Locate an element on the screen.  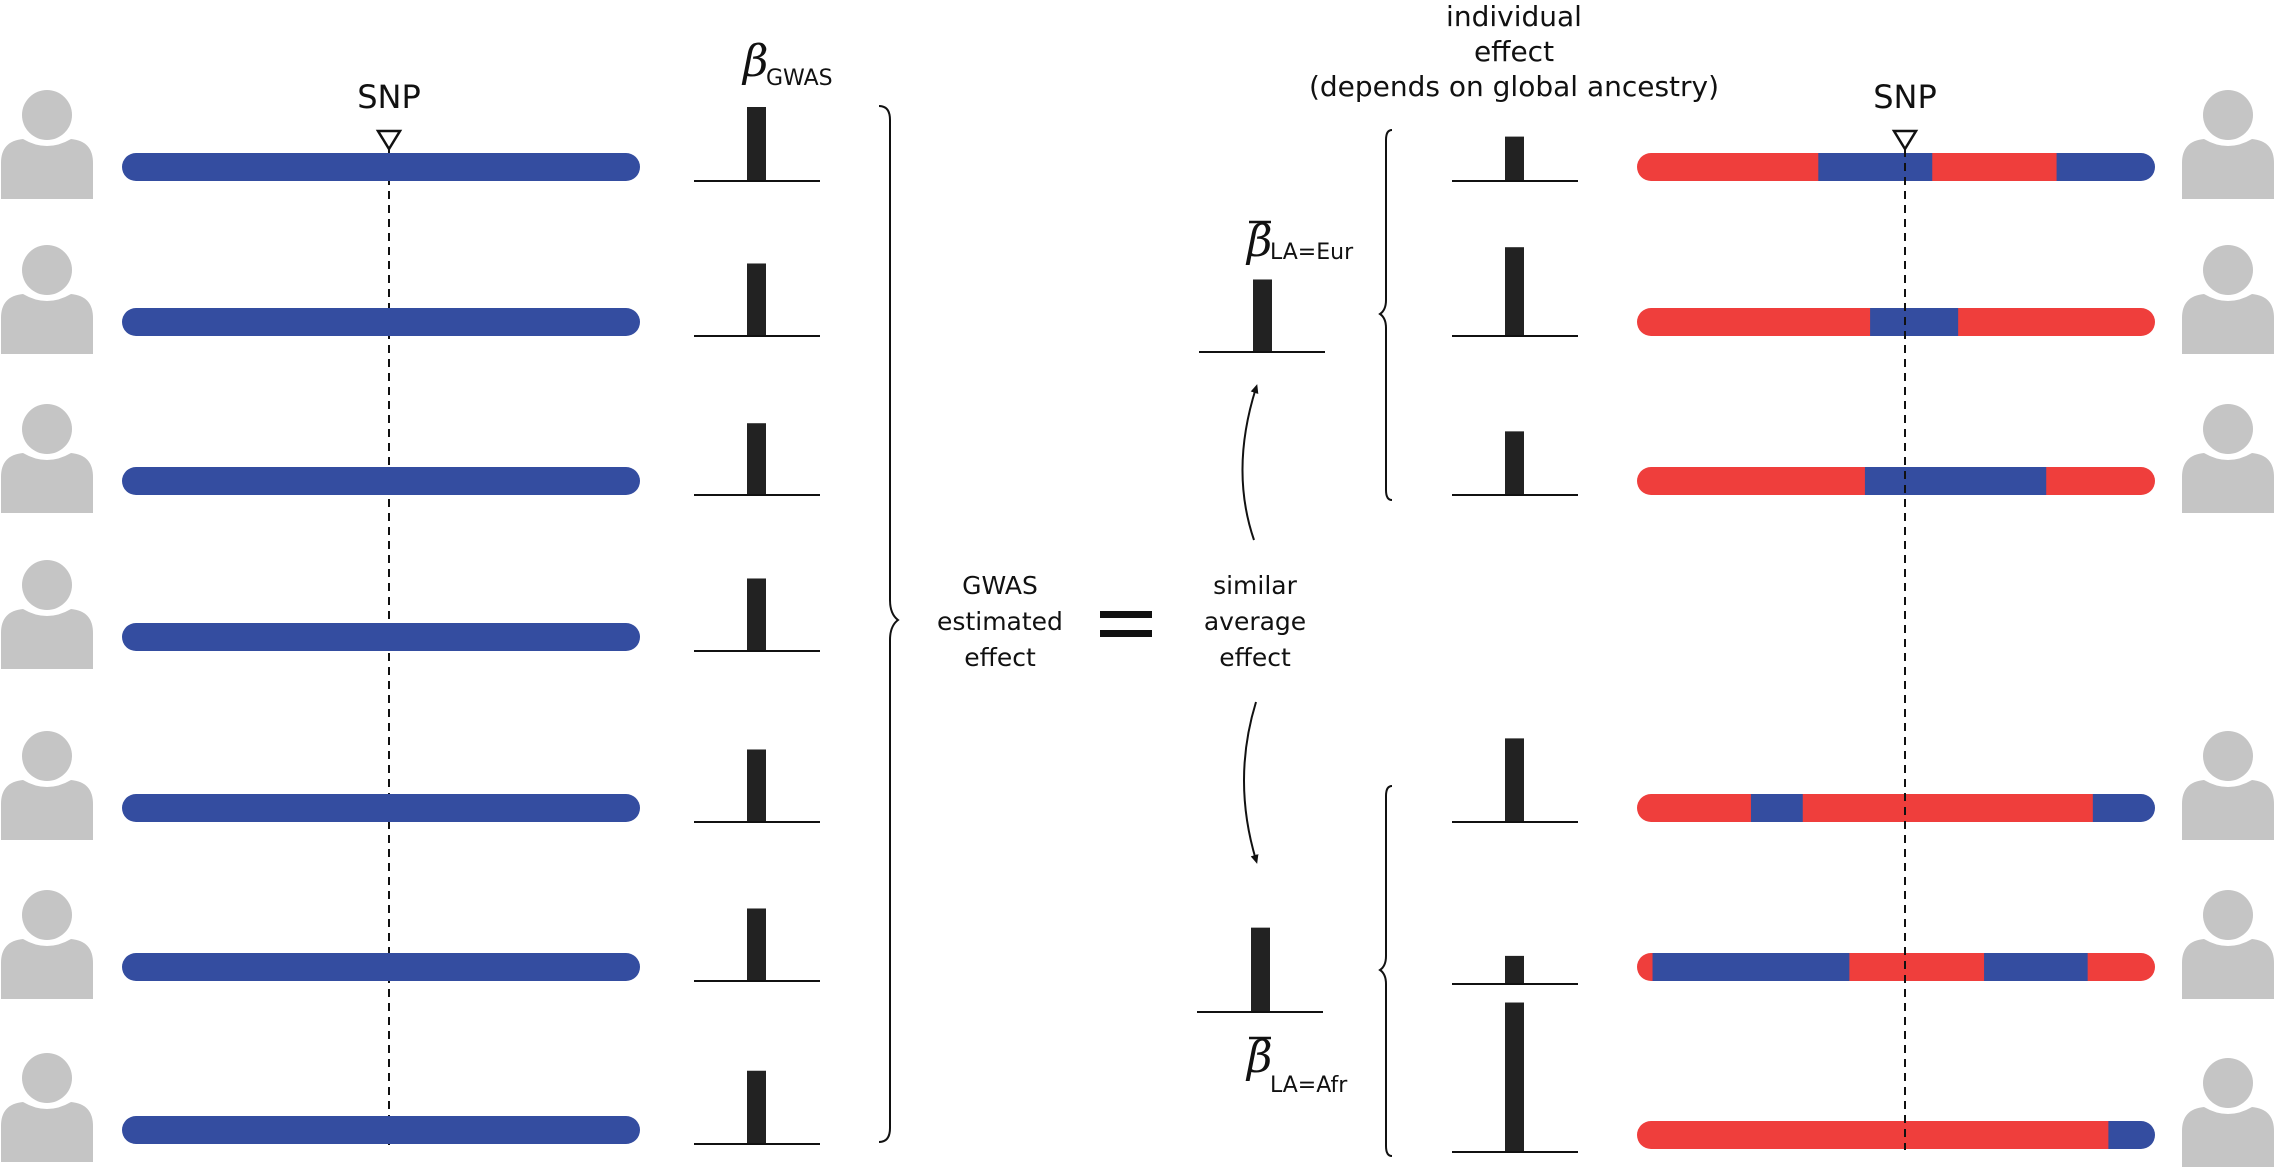
beta-gwas-symbol: β is located at coordinates (754, 61).